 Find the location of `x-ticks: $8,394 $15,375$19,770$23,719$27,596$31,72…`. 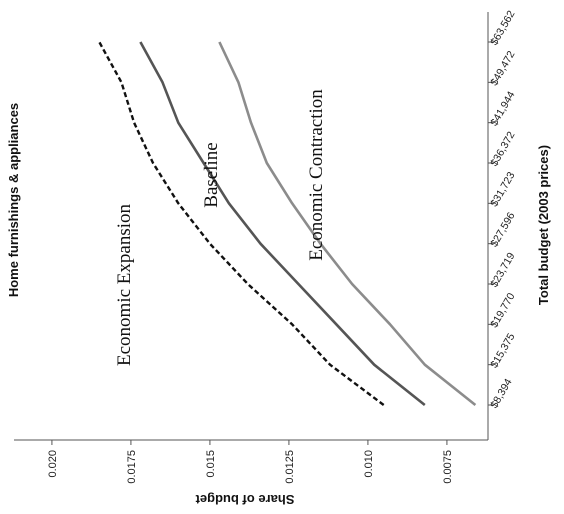

x-ticks: $8,394 $15,375$19,770$23,719$27,596$31,72… is located at coordinates (503, 209).